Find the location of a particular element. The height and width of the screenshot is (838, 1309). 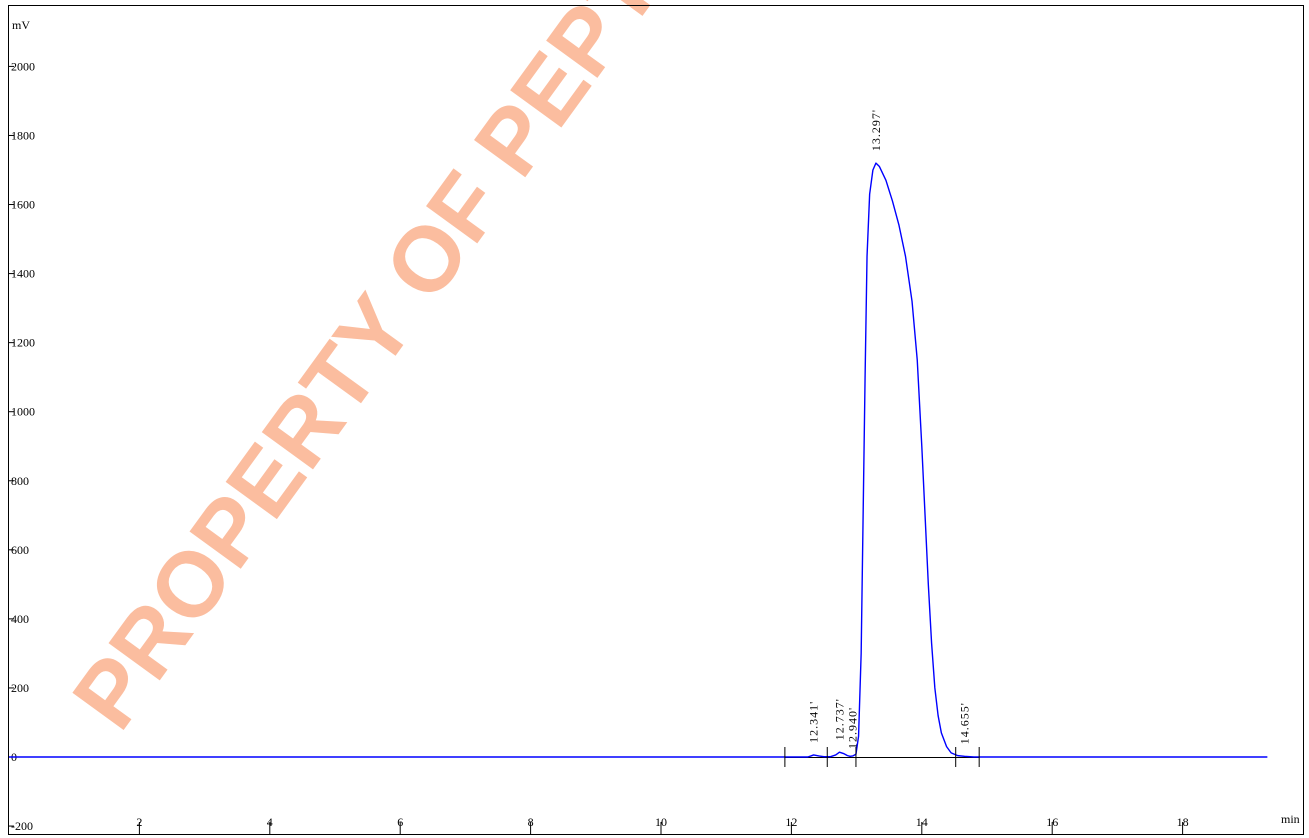

peak-label: 14.655' is located at coordinates (965, 723).